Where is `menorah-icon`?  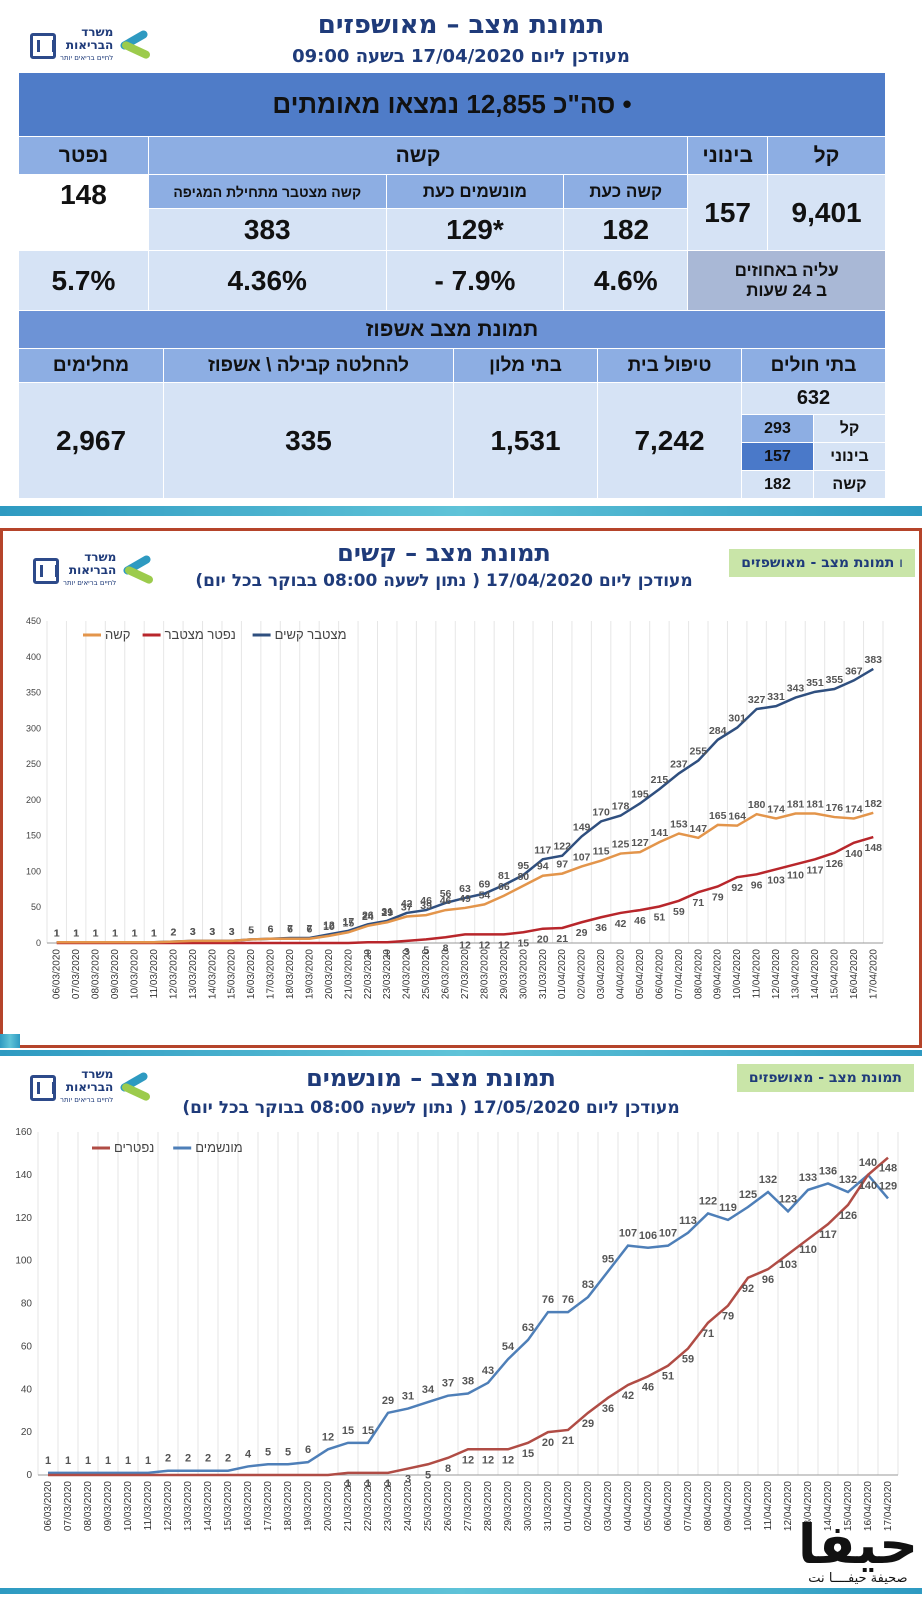
menorah-icon is located at coordinates (43, 1087).